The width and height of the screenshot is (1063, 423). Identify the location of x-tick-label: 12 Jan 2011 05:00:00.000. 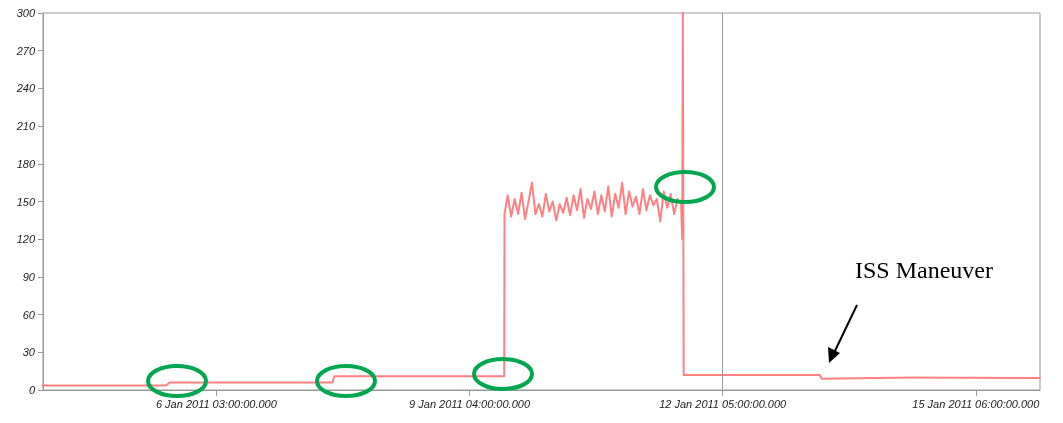
(723, 403).